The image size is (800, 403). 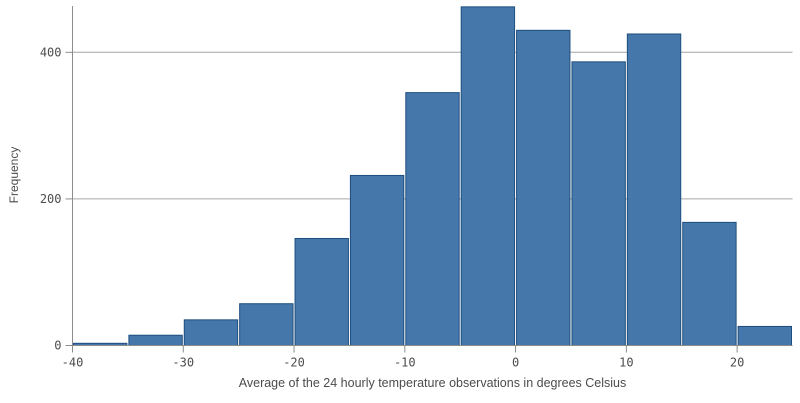 What do you see at coordinates (405, 363) in the screenshot?
I see `x-tick-label: -10` at bounding box center [405, 363].